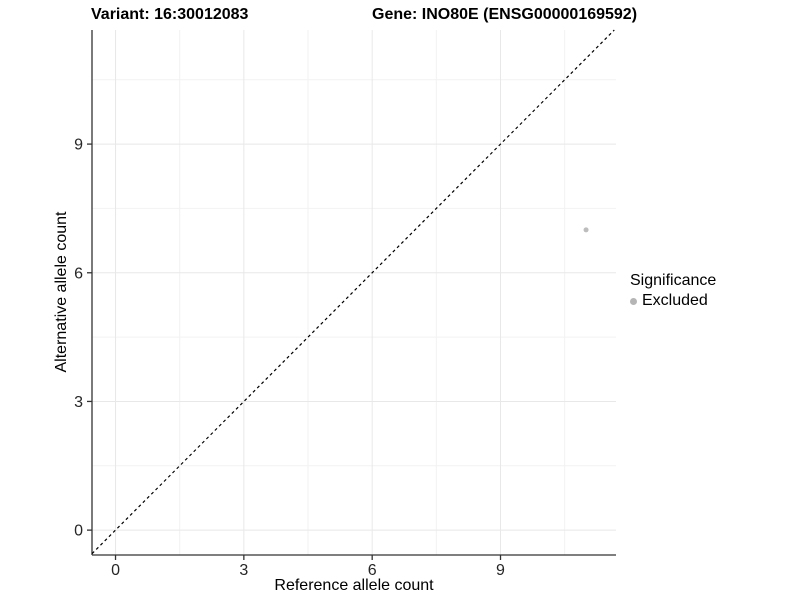 Image resolution: width=800 pixels, height=600 pixels. I want to click on y-tick-label: 6, so click(78, 273).